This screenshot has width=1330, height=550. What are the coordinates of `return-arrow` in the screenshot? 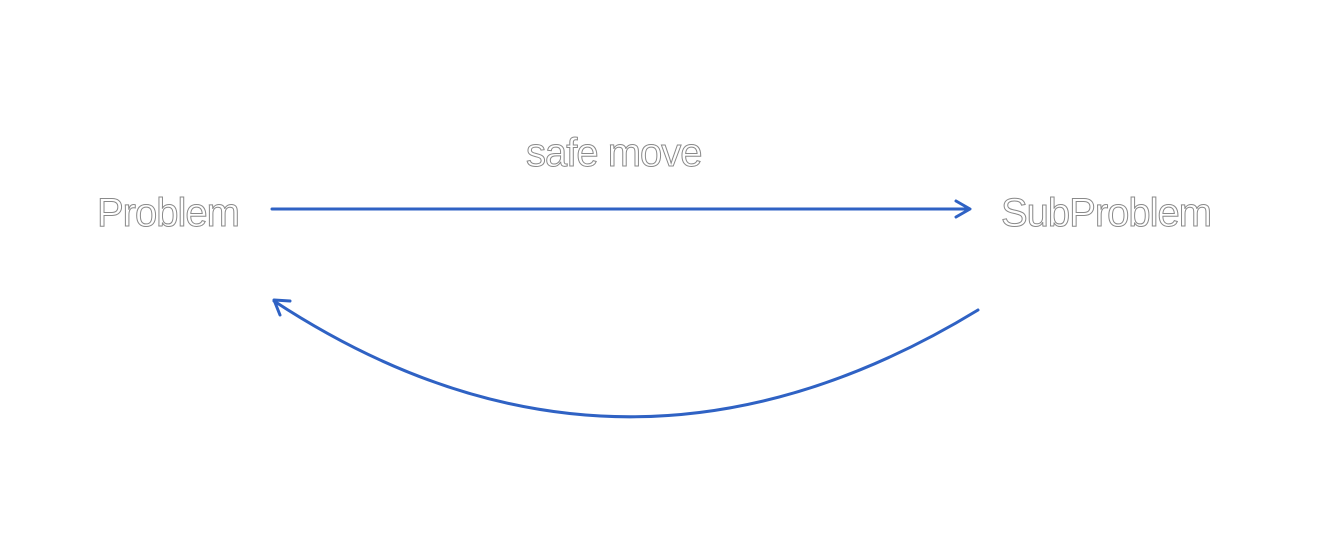 It's located at (626, 358).